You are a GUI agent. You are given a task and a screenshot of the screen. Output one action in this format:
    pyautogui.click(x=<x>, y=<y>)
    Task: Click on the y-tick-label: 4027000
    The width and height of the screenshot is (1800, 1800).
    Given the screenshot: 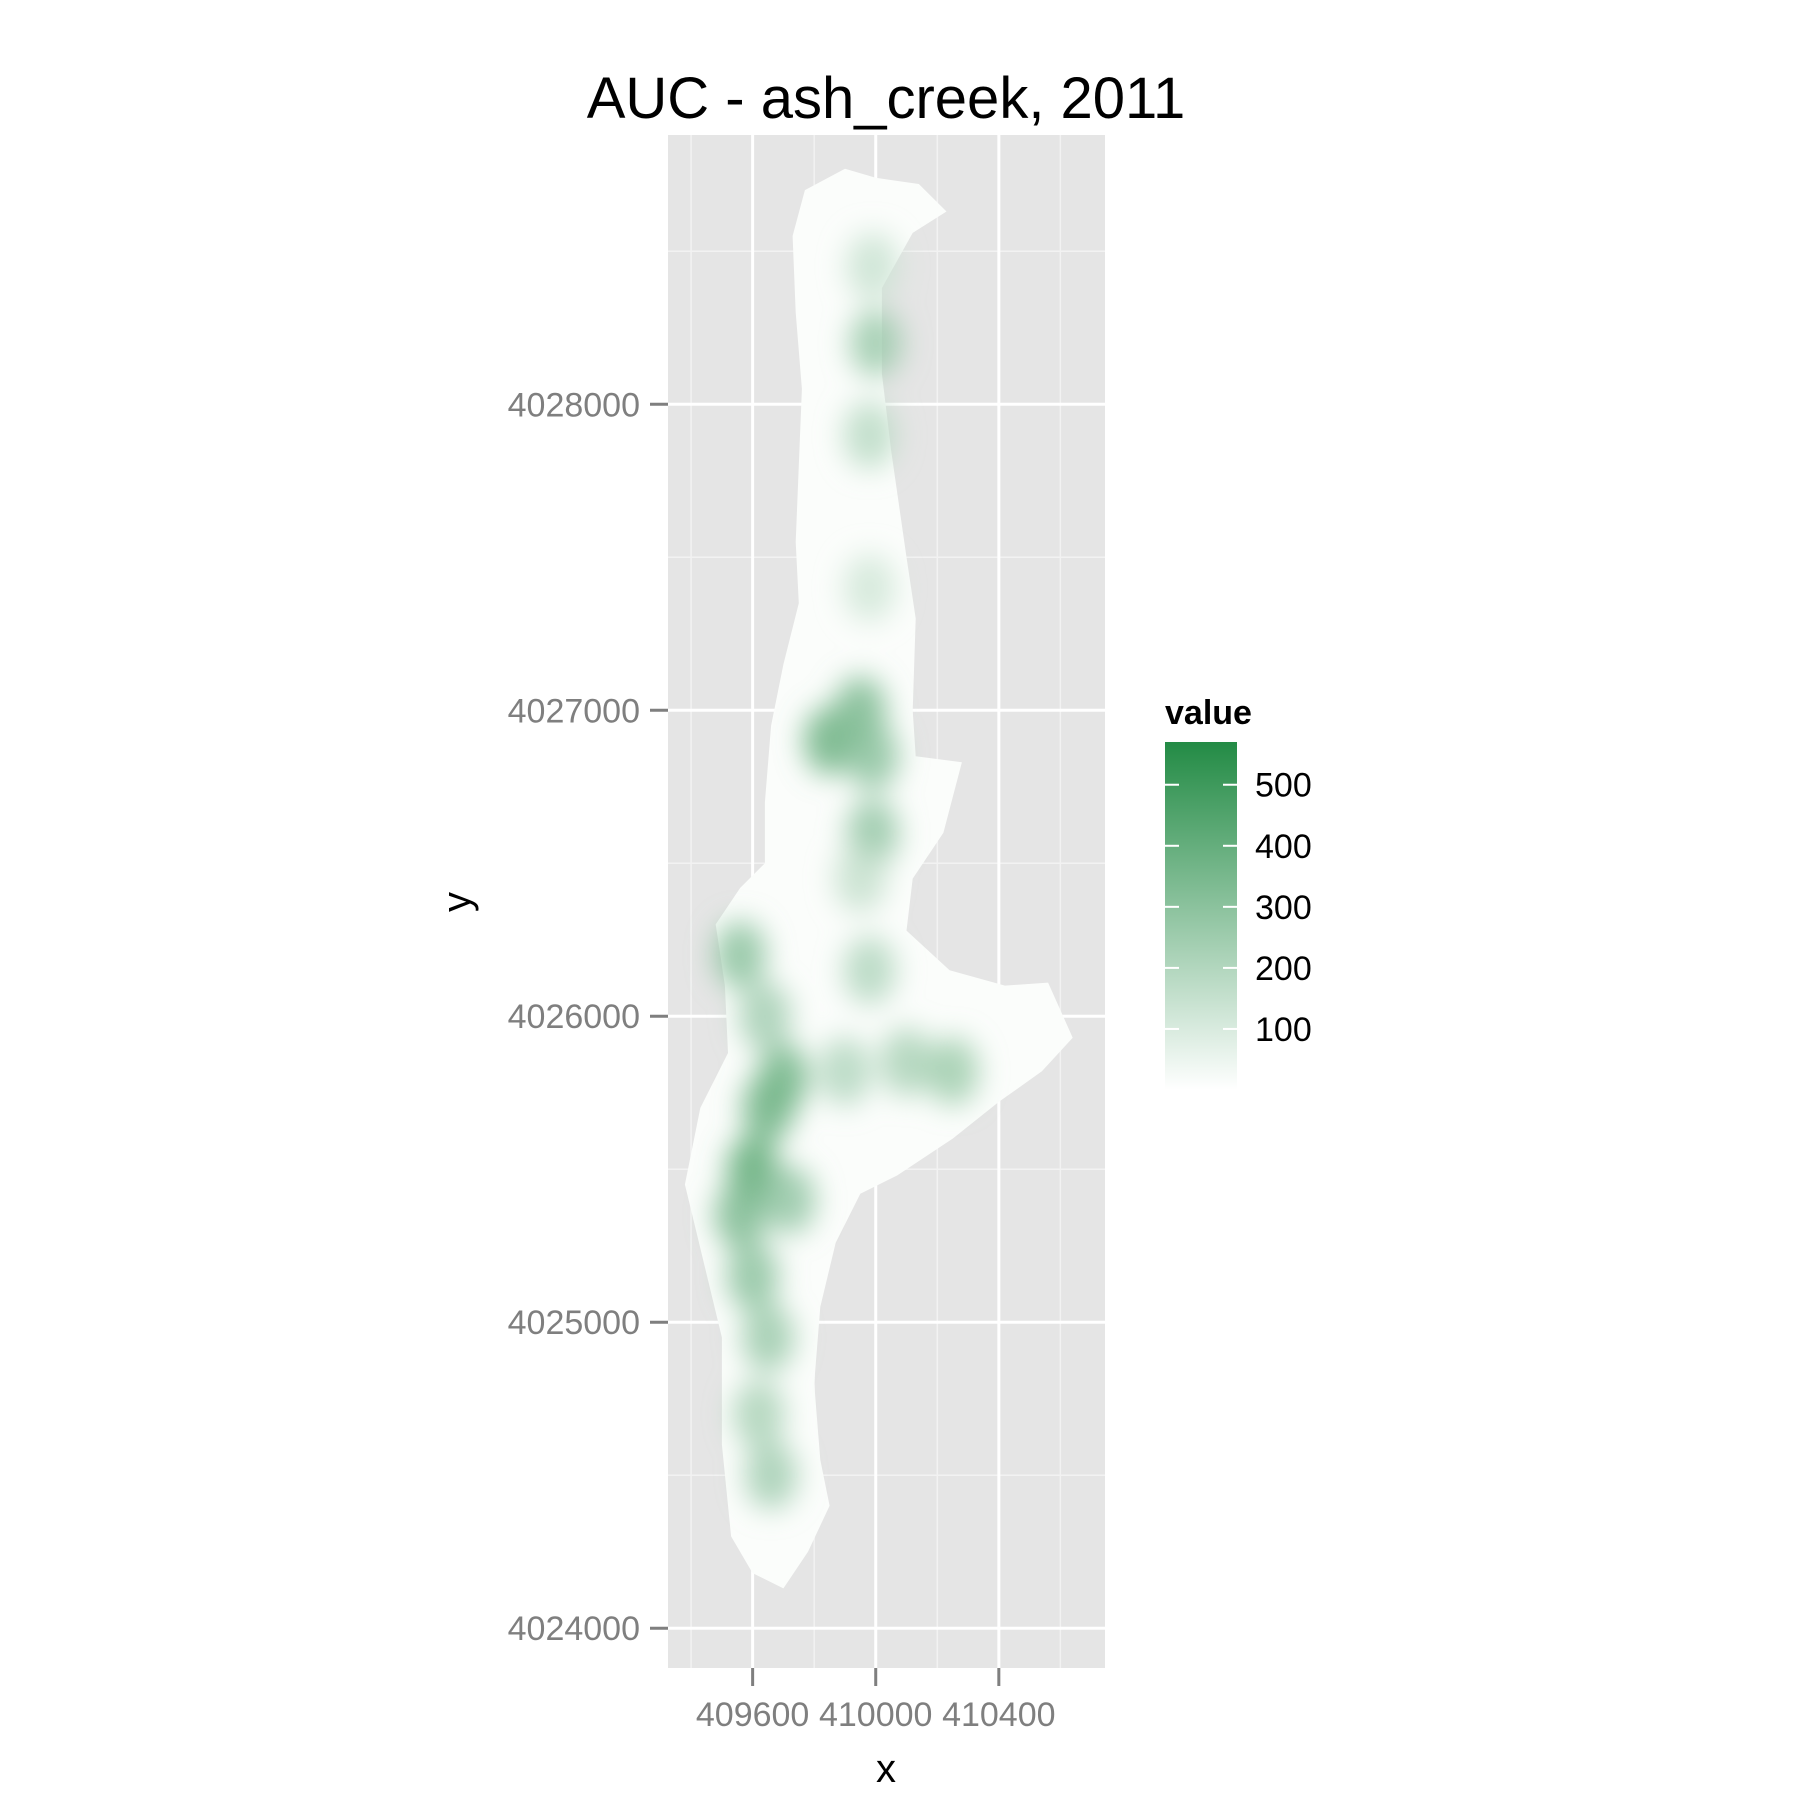 What is the action you would take?
    pyautogui.click(x=574, y=711)
    